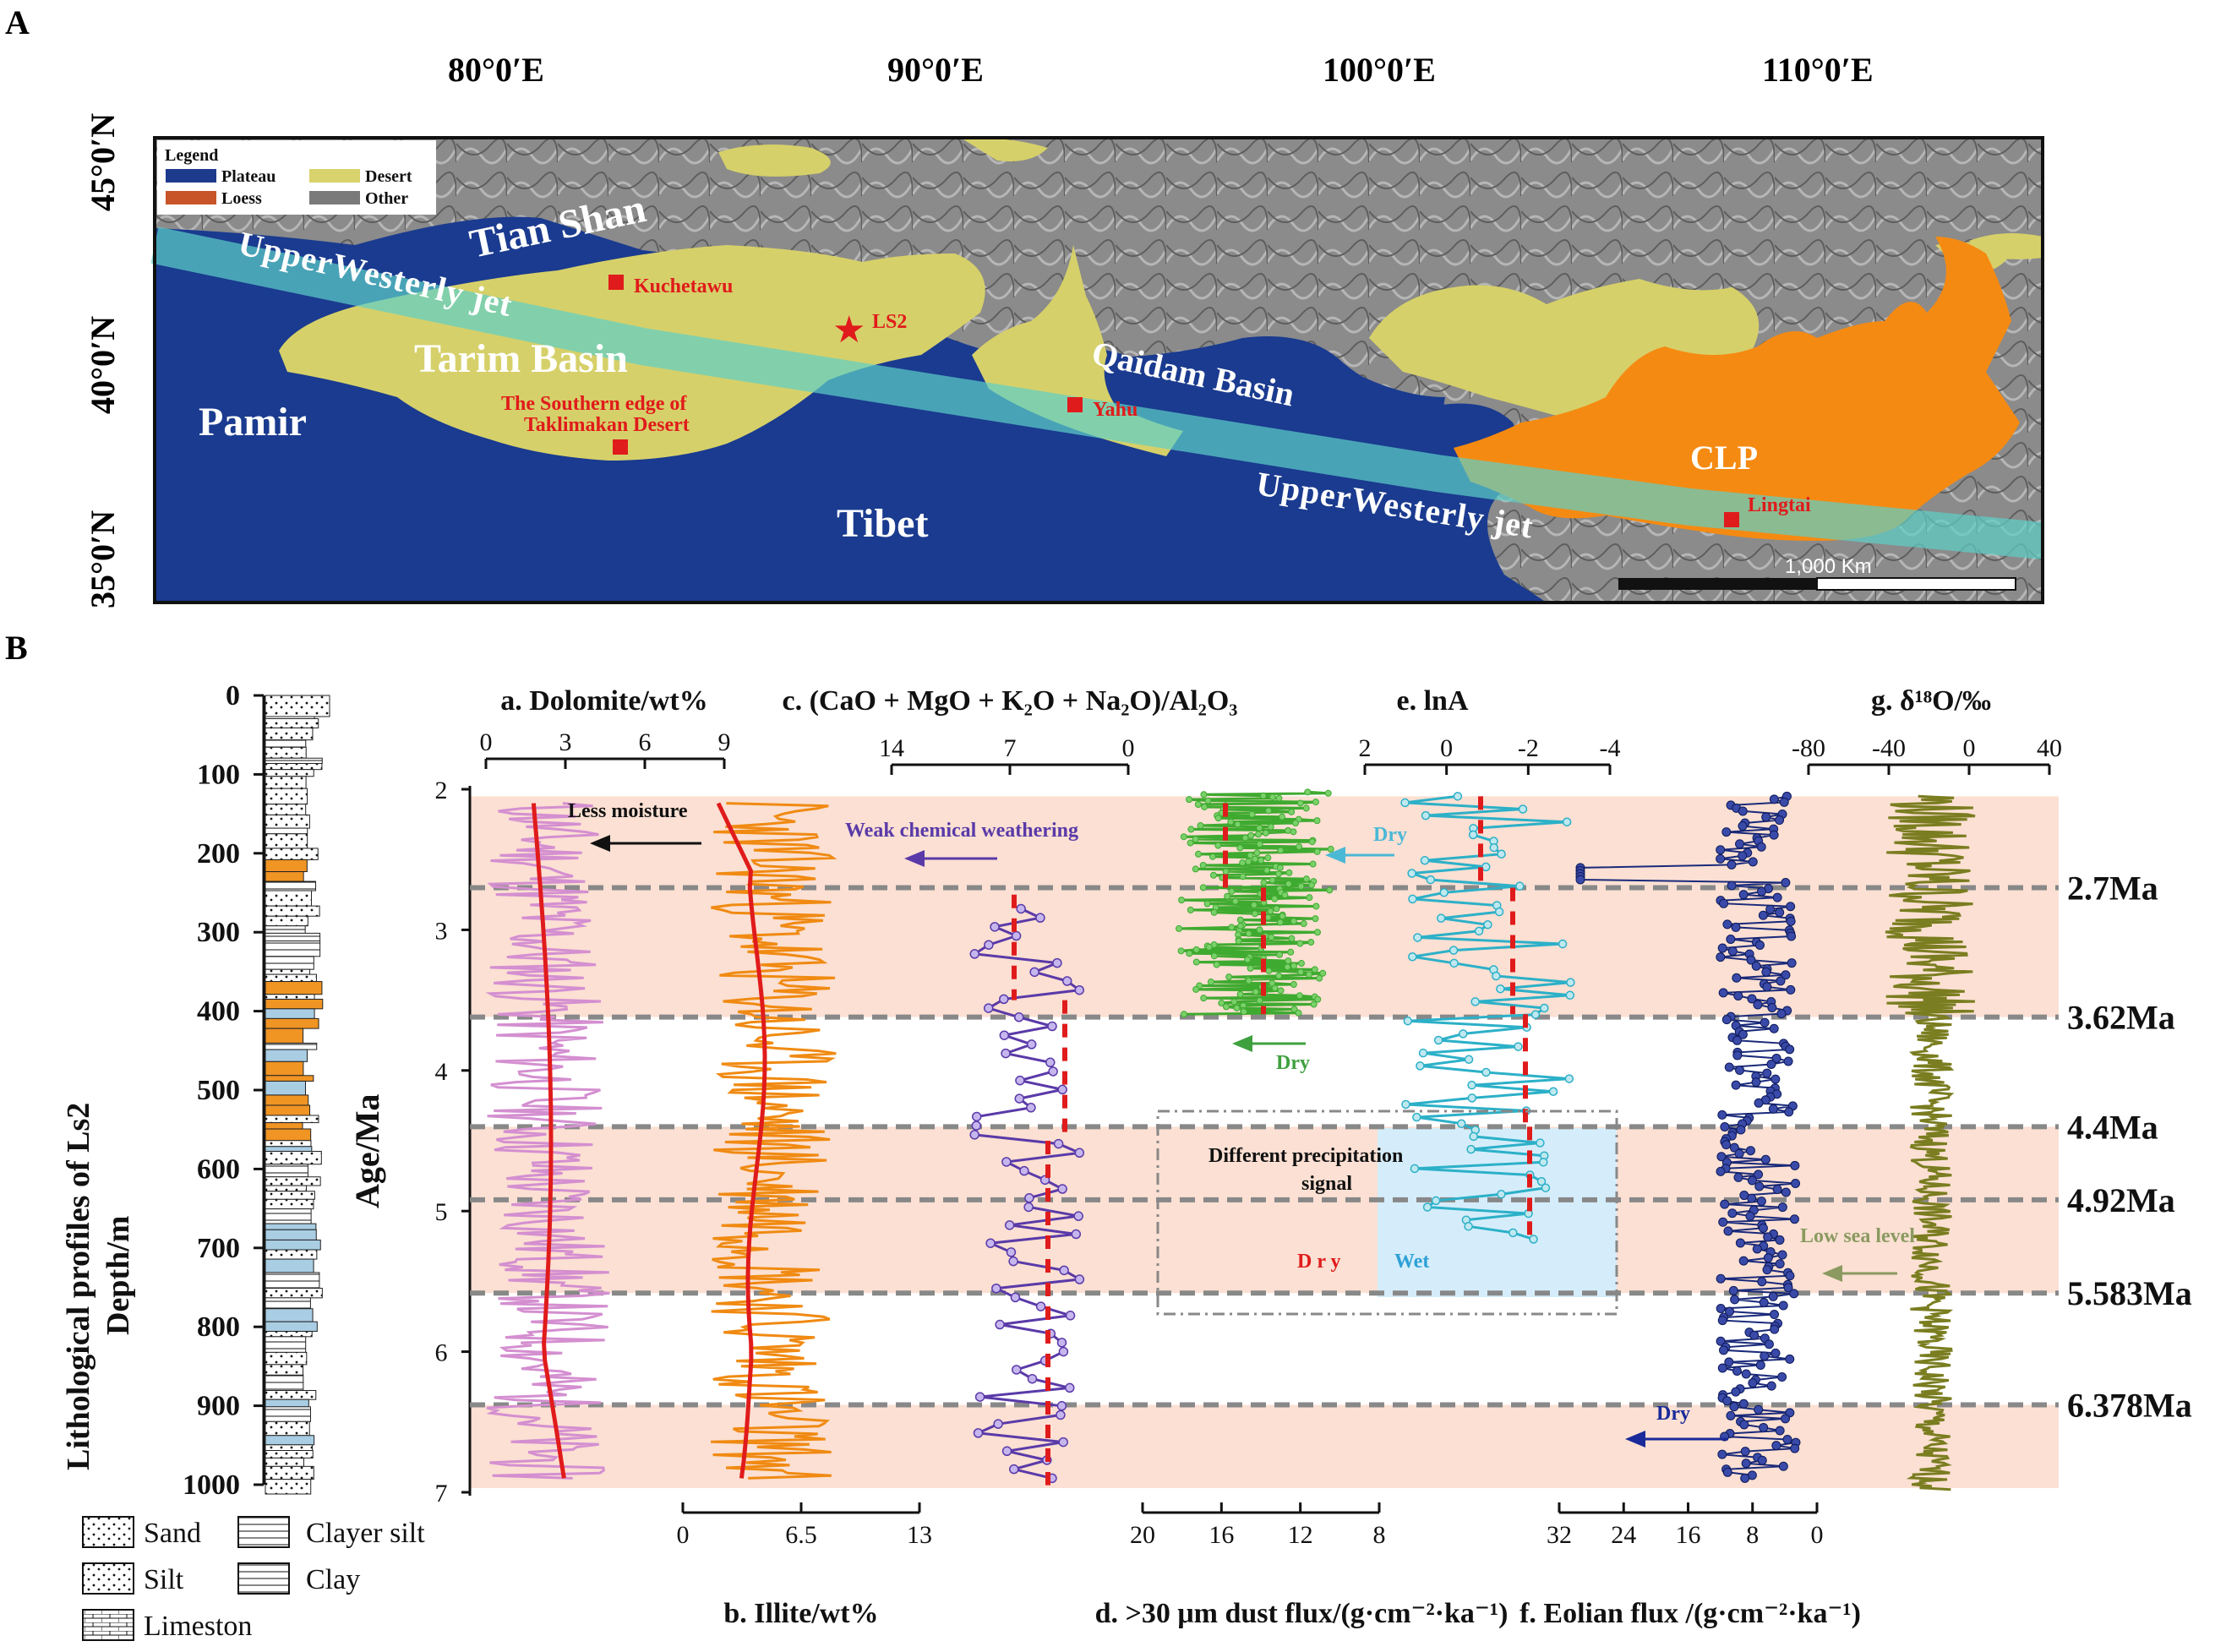 The width and height of the screenshot is (2226, 1652). What do you see at coordinates (1673, 1414) in the screenshot?
I see `note-dry-f: Dry` at bounding box center [1673, 1414].